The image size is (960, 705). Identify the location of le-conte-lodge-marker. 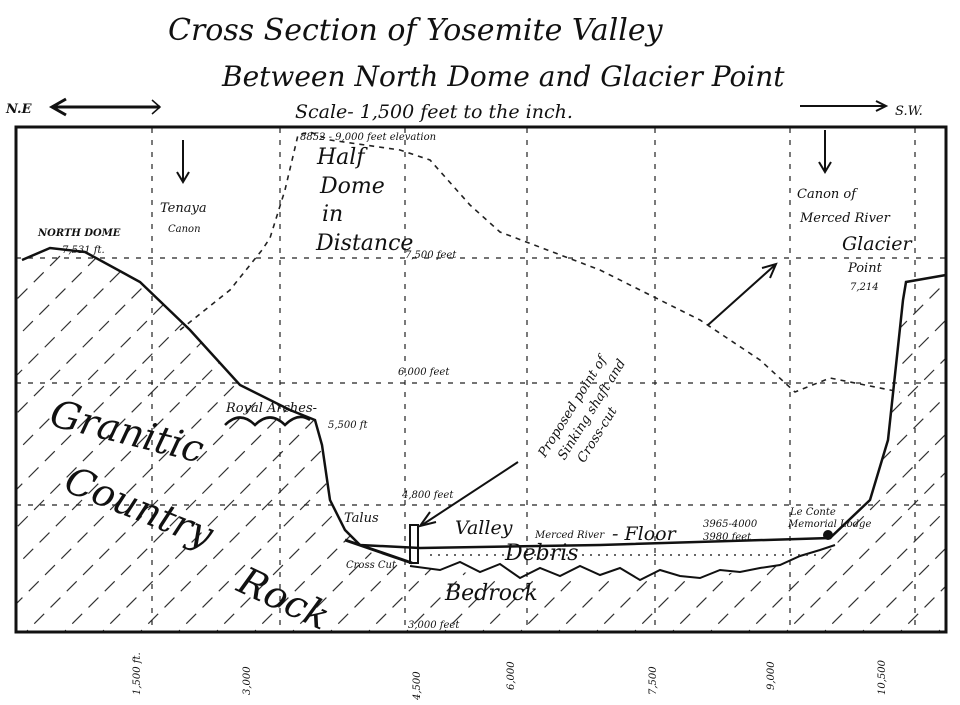
(828, 535).